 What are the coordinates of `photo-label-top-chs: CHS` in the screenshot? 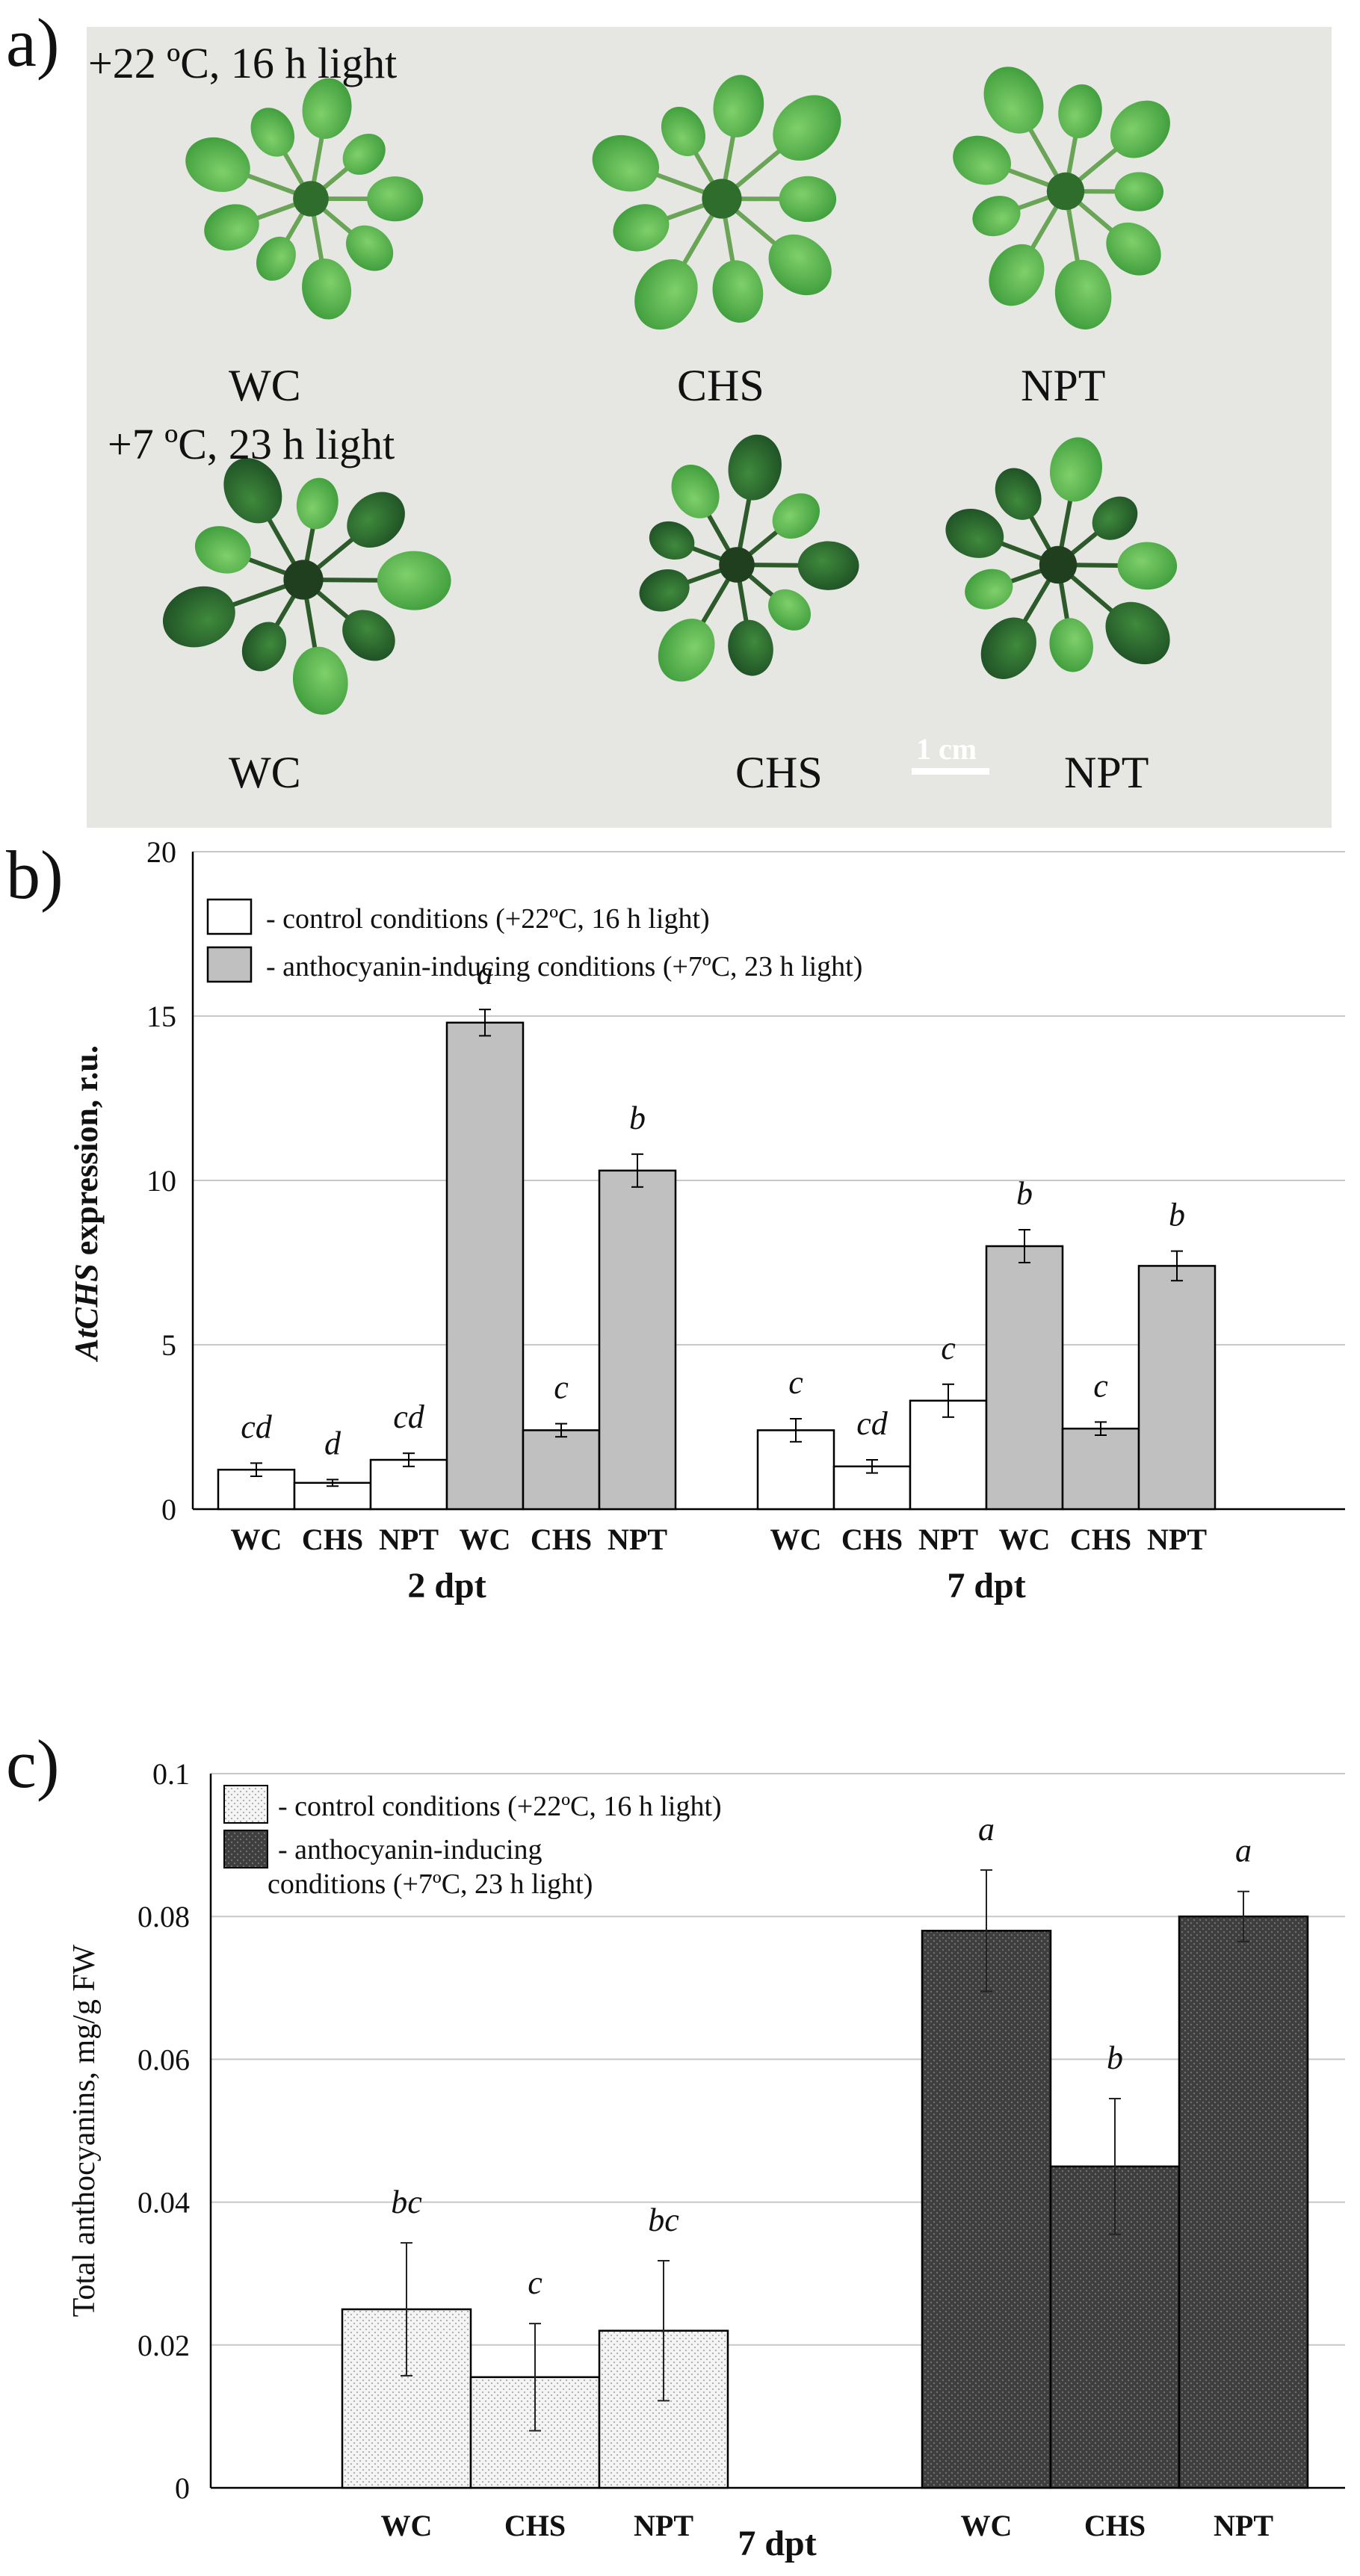 It's located at (720, 385).